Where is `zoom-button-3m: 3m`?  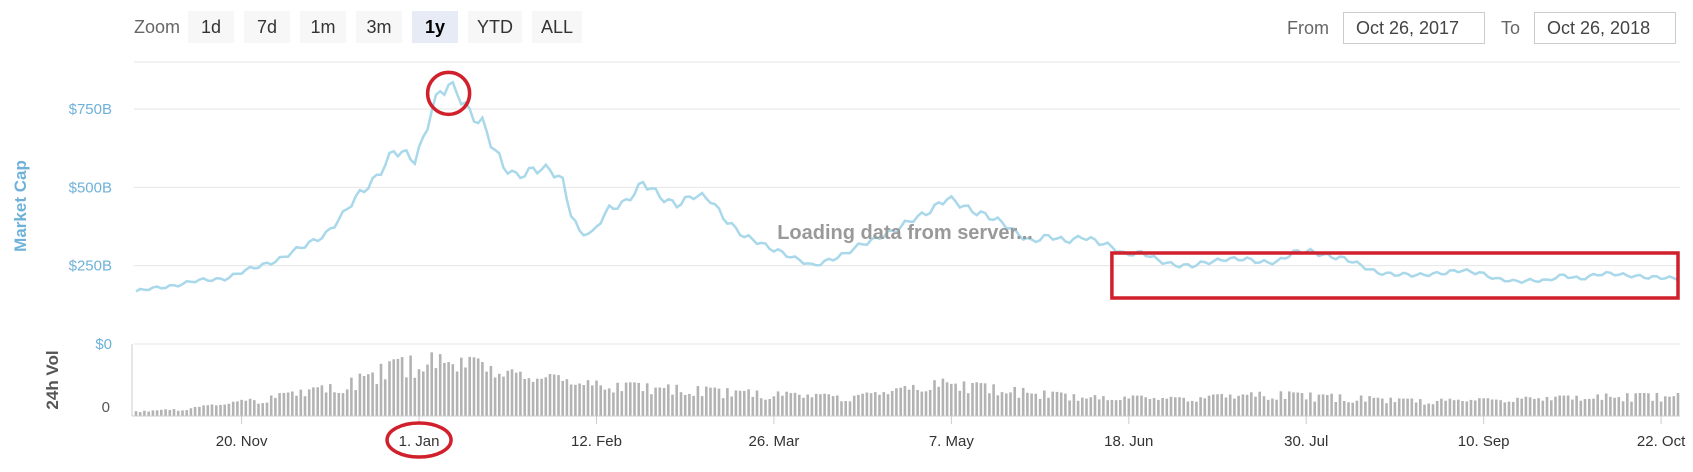 zoom-button-3m: 3m is located at coordinates (379, 27).